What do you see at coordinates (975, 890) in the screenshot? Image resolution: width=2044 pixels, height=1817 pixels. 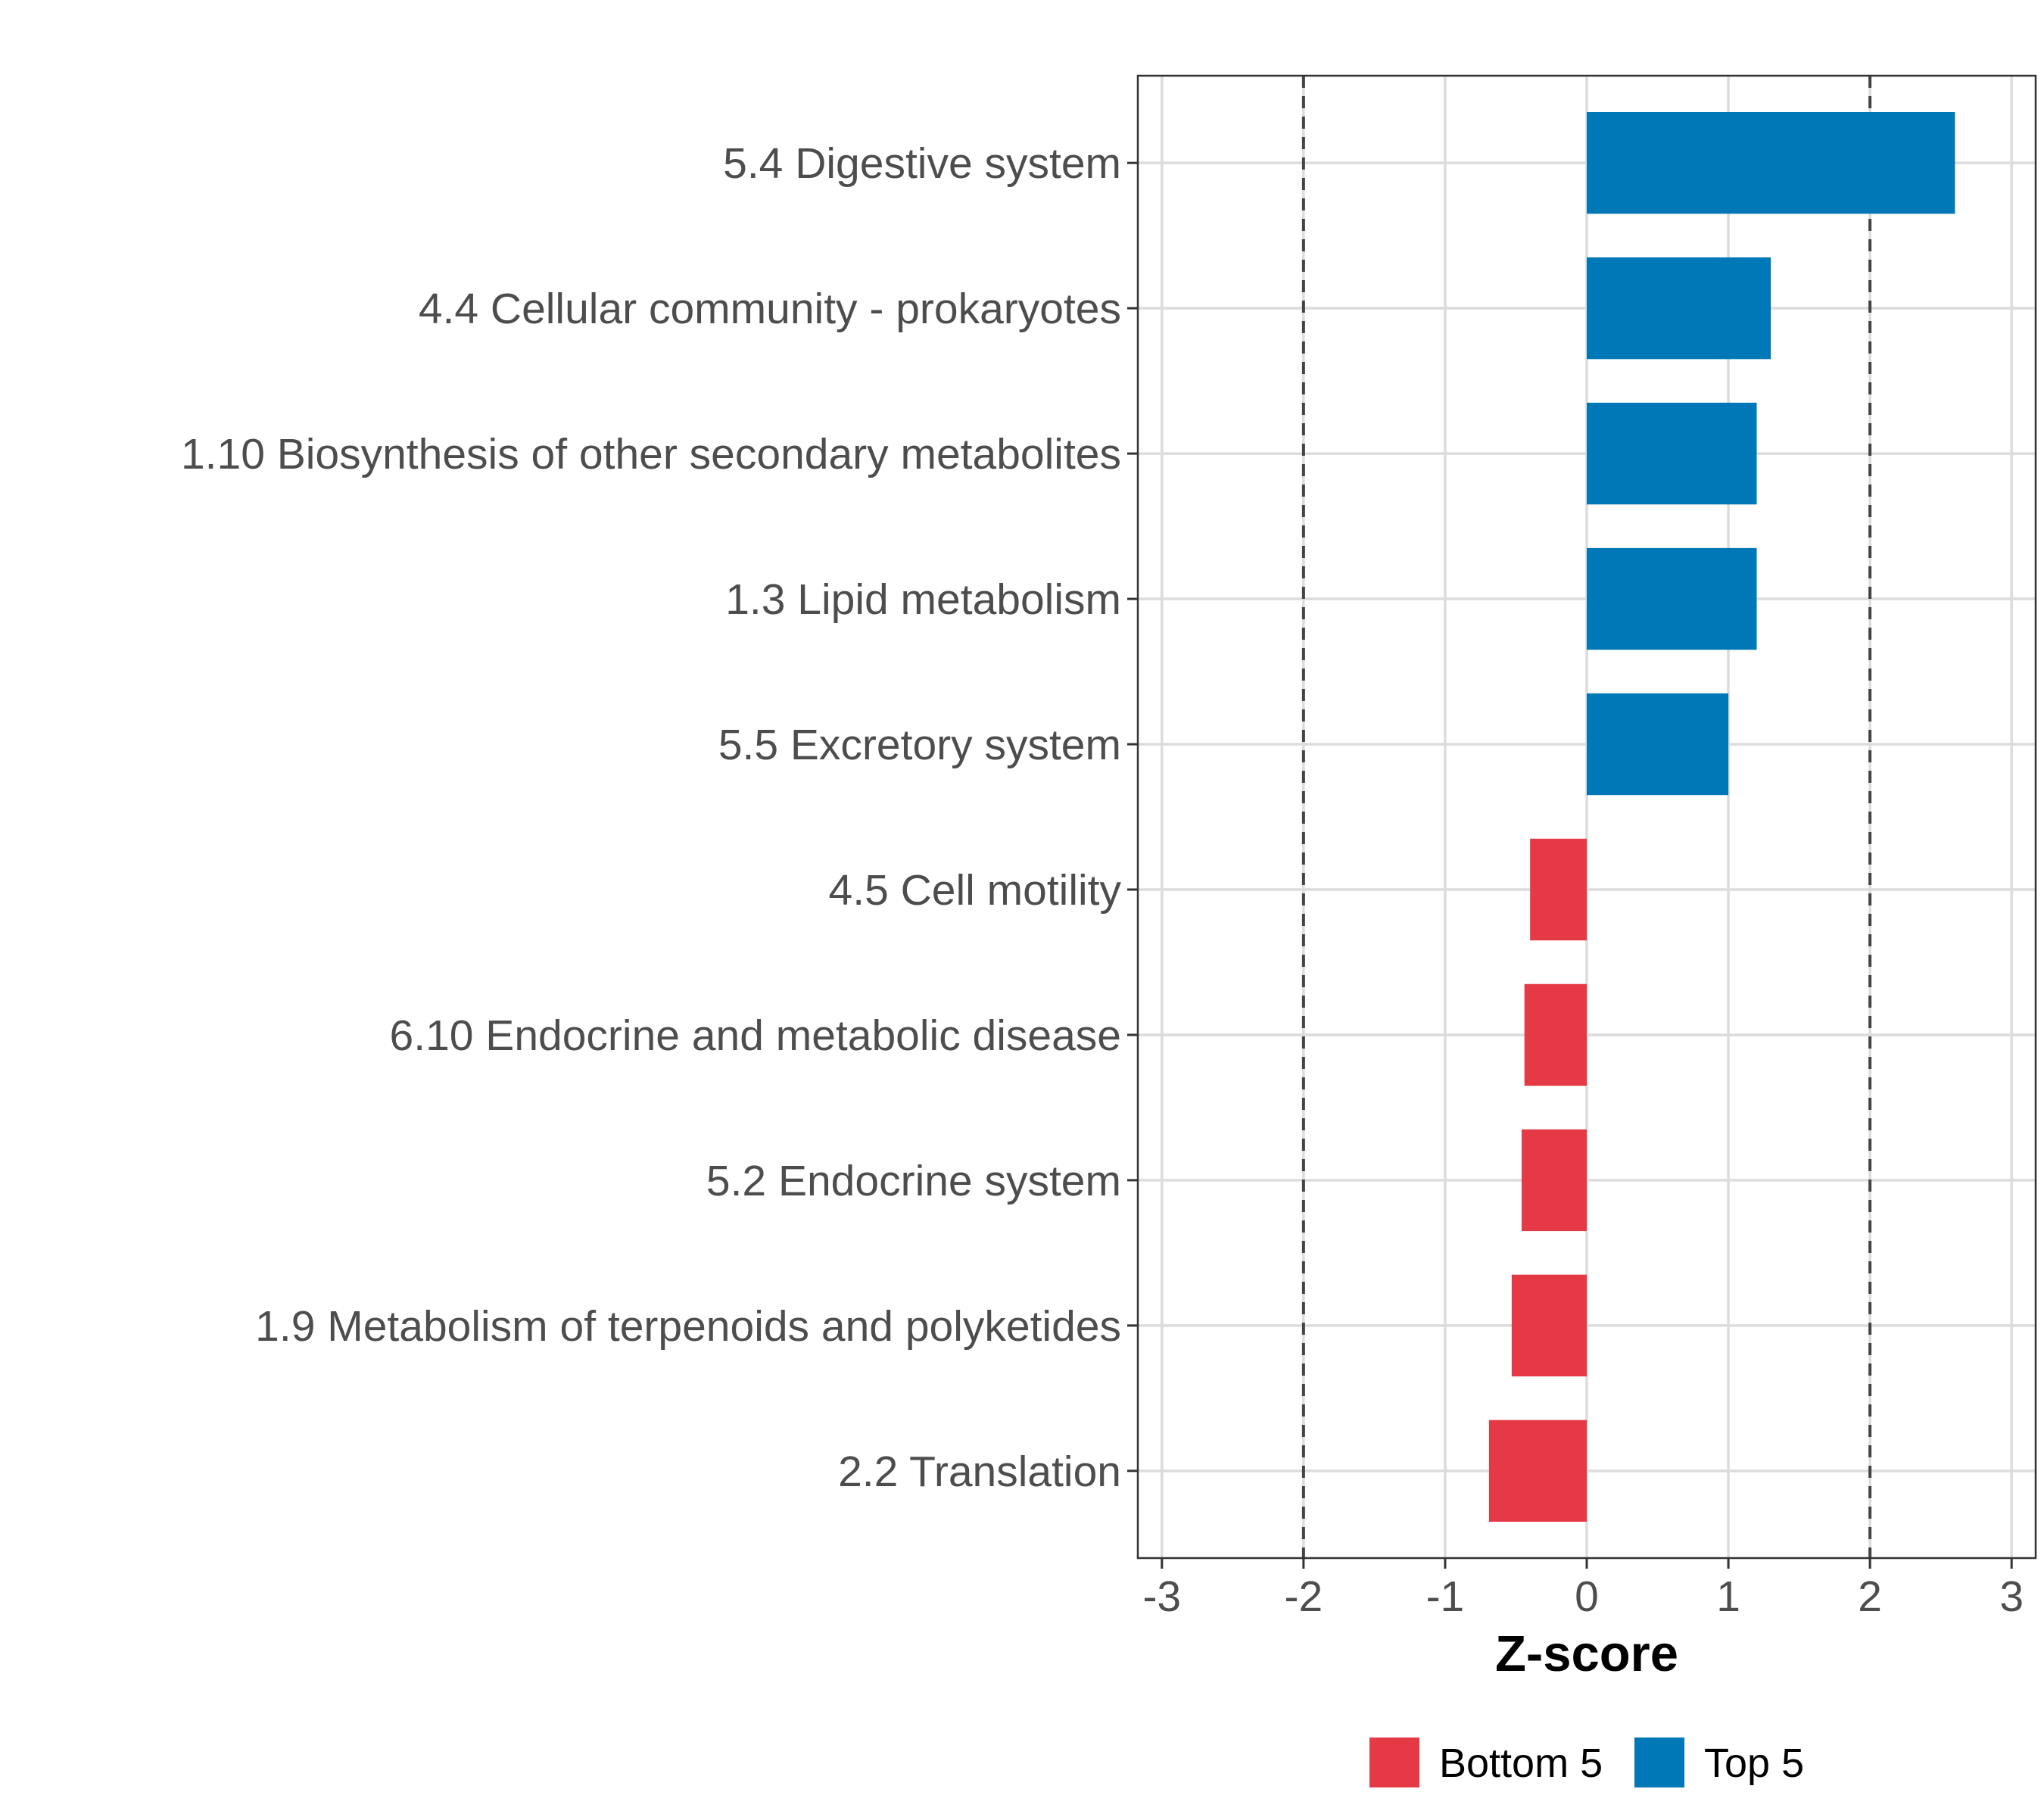 I see `y-tick-label: 4.5 Cell motility` at bounding box center [975, 890].